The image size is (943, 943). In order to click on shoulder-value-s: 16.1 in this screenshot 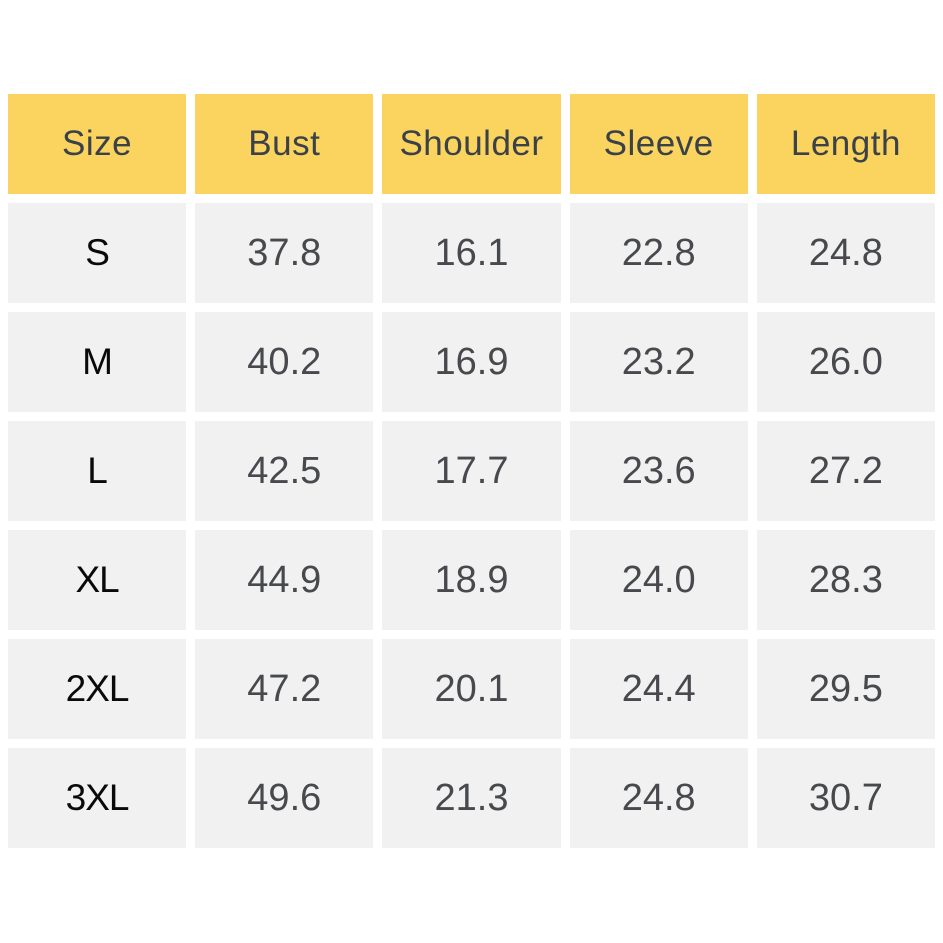, I will do `click(471, 253)`.